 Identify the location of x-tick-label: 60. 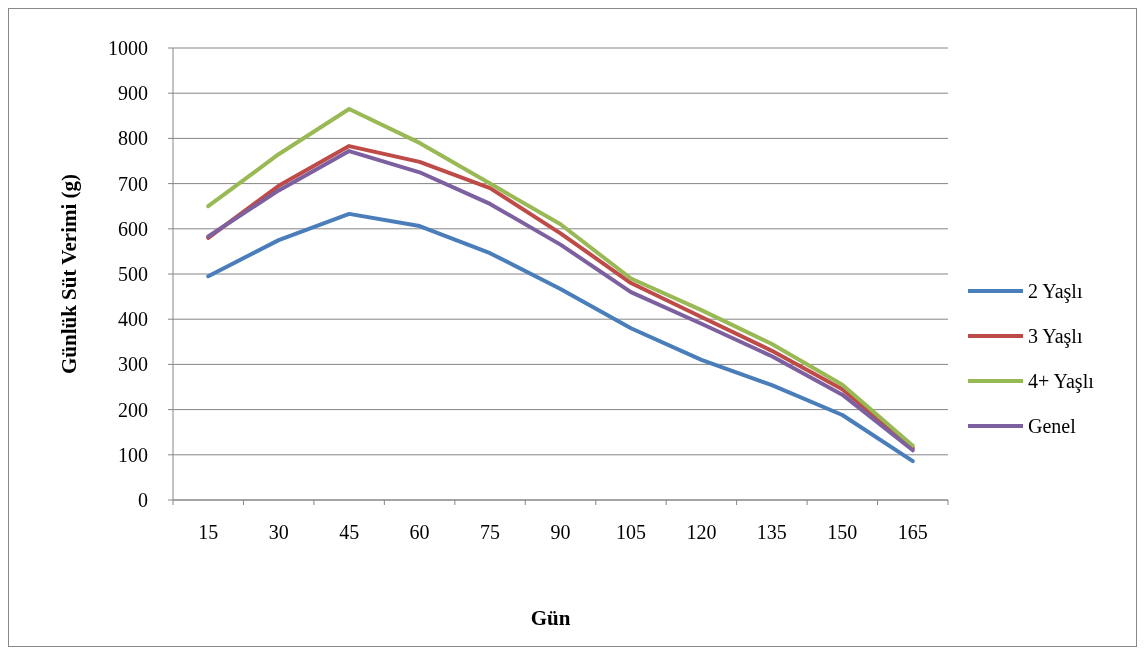
(419, 532).